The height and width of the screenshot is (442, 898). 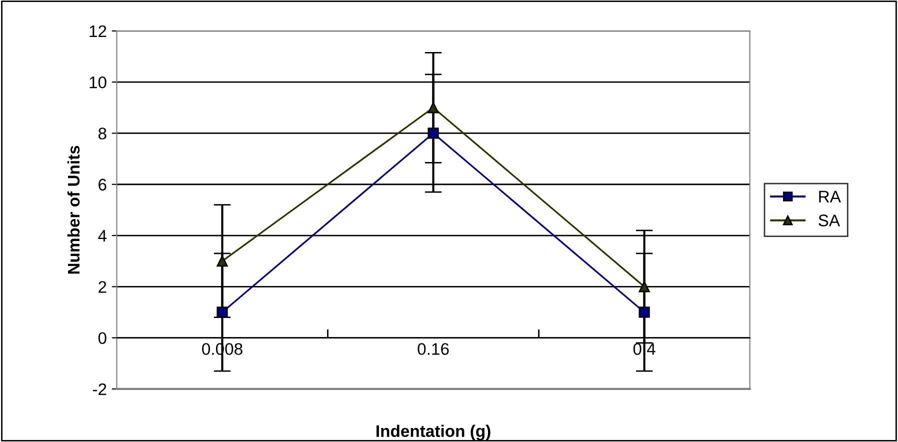 What do you see at coordinates (102, 184) in the screenshot?
I see `y-tick-label: 6` at bounding box center [102, 184].